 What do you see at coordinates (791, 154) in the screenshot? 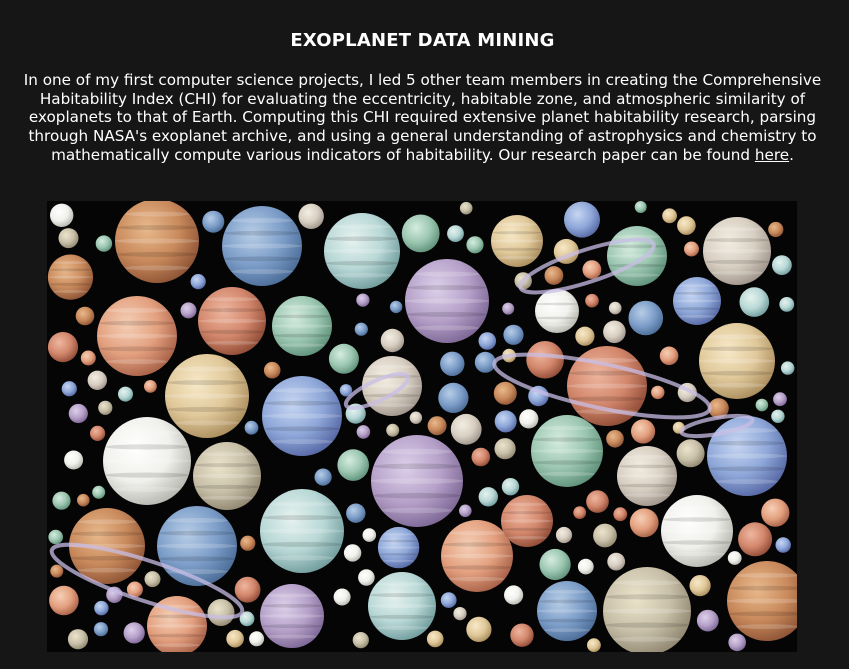
I see `description-end: .` at bounding box center [791, 154].